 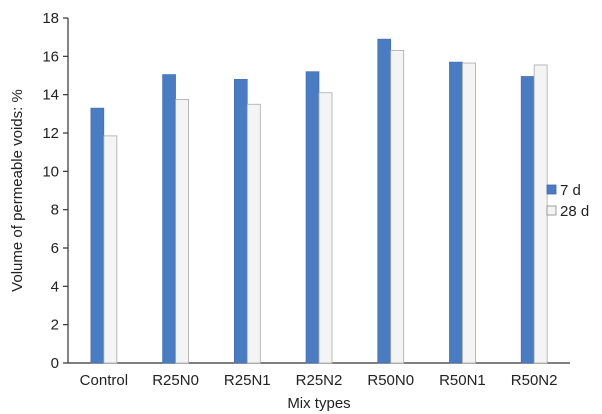 What do you see at coordinates (253, 233) in the screenshot?
I see `bar-28d-r25n1` at bounding box center [253, 233].